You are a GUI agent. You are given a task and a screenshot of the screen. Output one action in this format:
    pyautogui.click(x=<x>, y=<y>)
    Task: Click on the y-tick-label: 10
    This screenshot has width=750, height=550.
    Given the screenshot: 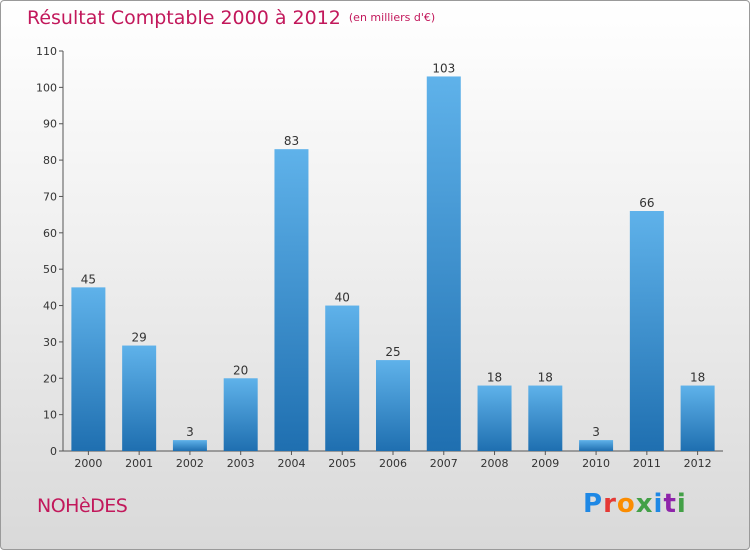 What is the action you would take?
    pyautogui.click(x=50, y=415)
    